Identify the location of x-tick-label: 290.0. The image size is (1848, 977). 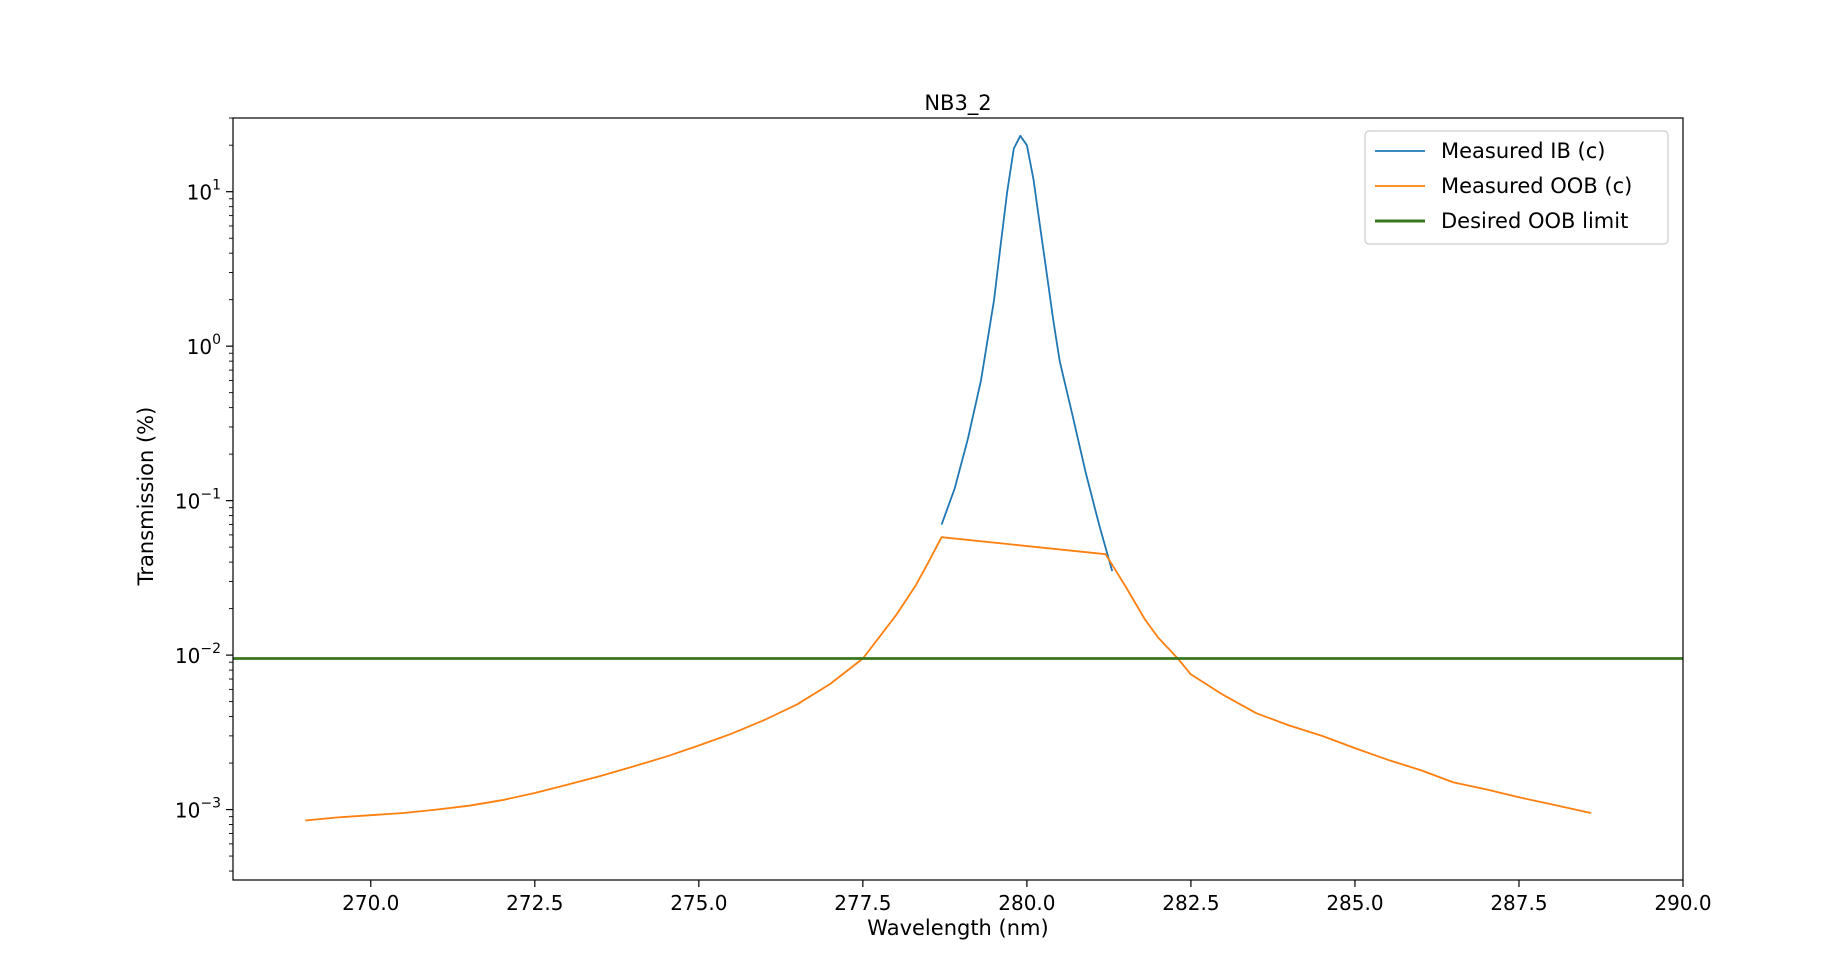
(1682, 903).